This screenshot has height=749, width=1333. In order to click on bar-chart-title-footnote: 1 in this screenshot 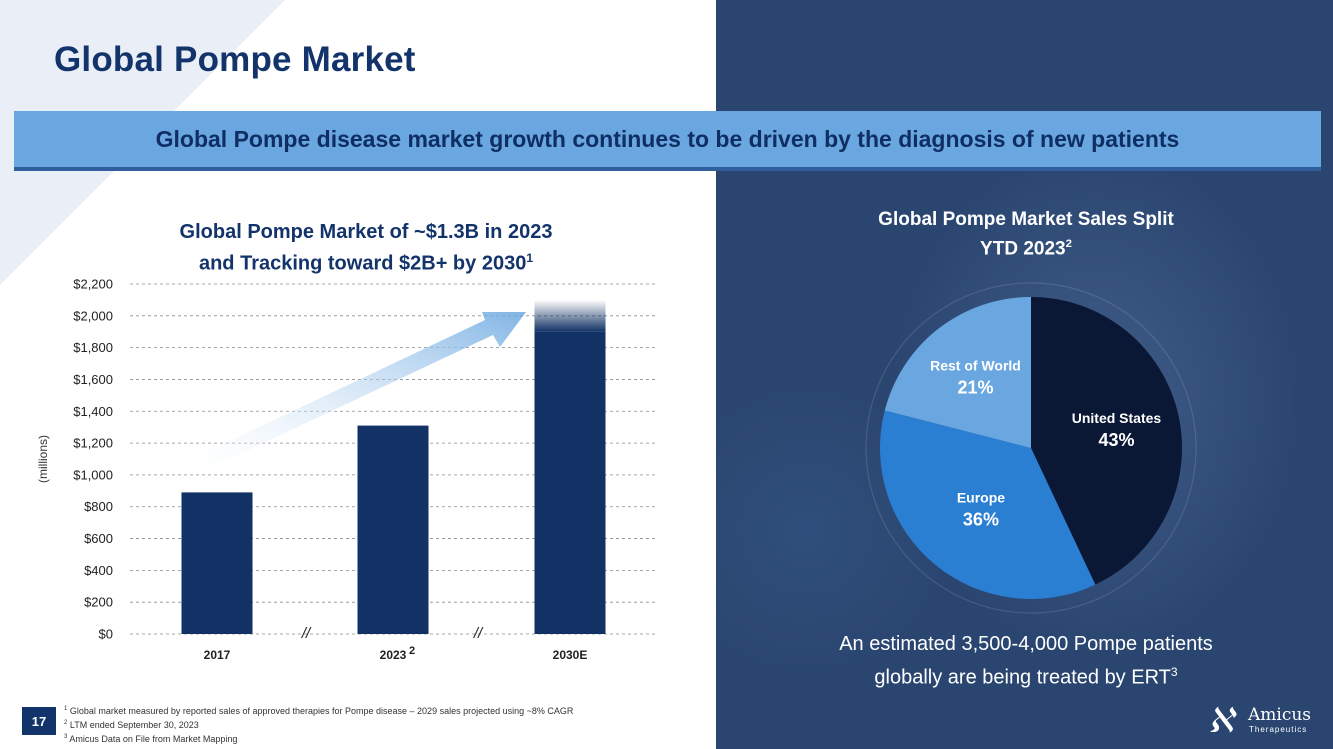, I will do `click(530, 258)`.